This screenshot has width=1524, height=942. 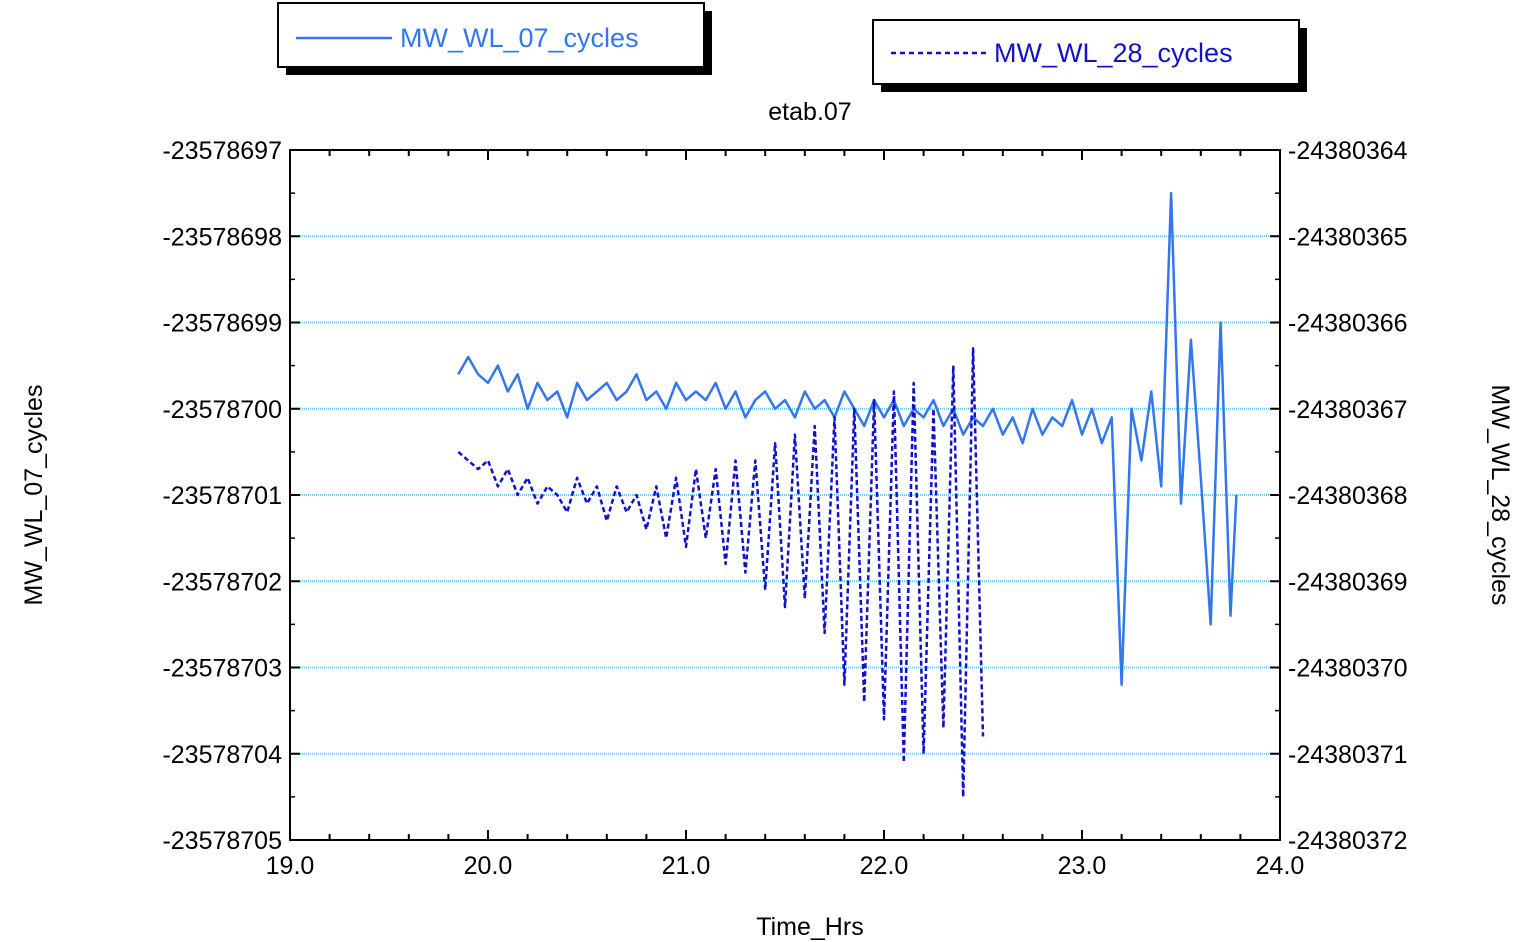 I want to click on legend-box-28: MW_WL_28_cycles, so click(x=1089, y=55).